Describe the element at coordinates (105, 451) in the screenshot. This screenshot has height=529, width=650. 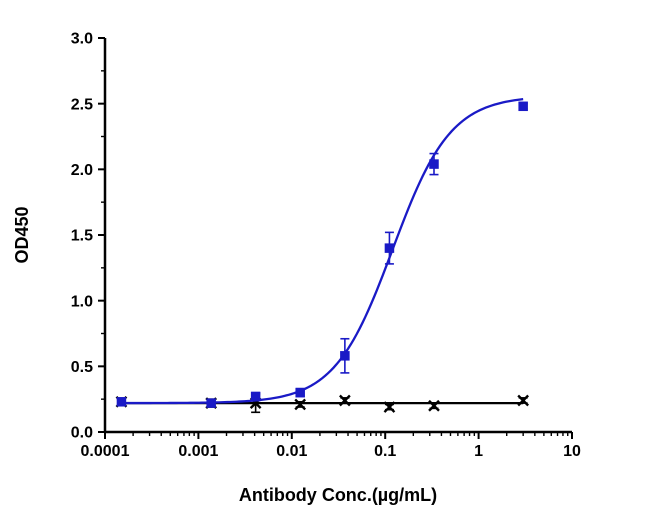
I see `x-tick-label: 0.0001` at that location.